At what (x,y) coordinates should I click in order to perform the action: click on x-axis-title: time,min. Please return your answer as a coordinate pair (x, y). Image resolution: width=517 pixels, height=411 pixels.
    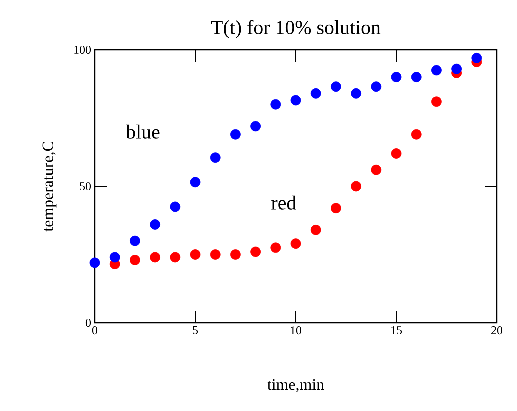
    Looking at the image, I should click on (296, 385).